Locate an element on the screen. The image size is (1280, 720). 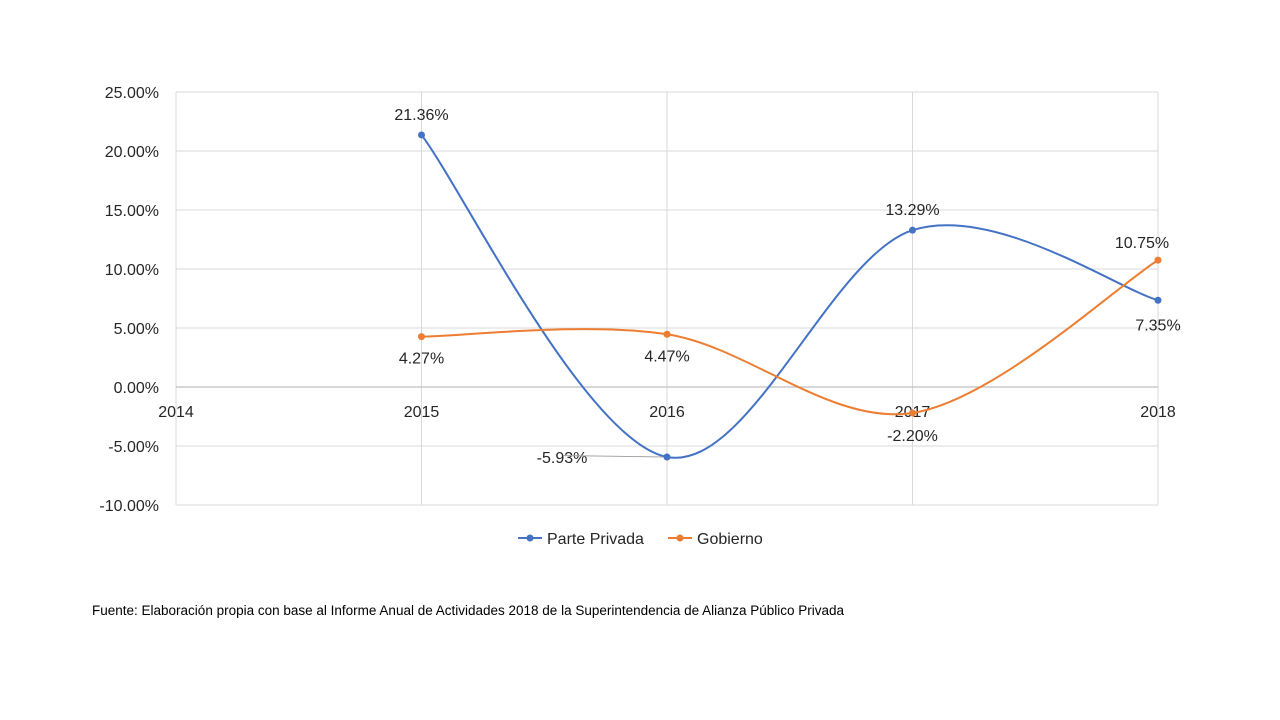
data-label-parte-privada: -5.93% is located at coordinates (562, 458).